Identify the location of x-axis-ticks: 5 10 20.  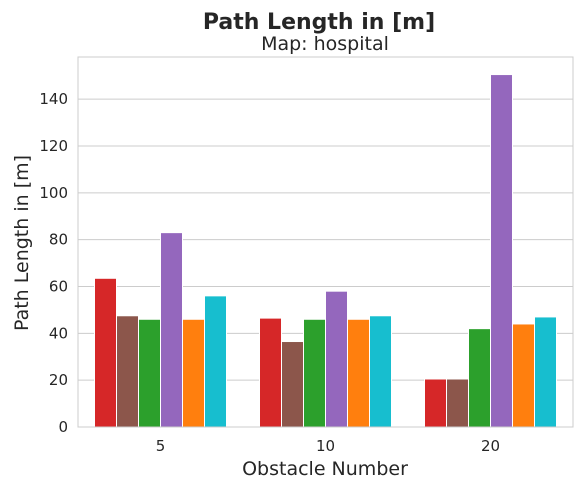
(328, 446).